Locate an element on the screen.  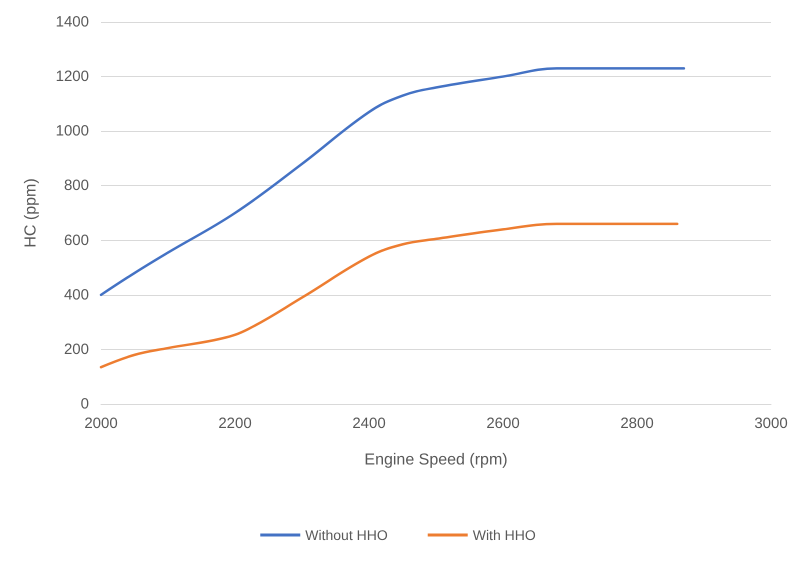
x-tick-label: 2200 is located at coordinates (235, 423).